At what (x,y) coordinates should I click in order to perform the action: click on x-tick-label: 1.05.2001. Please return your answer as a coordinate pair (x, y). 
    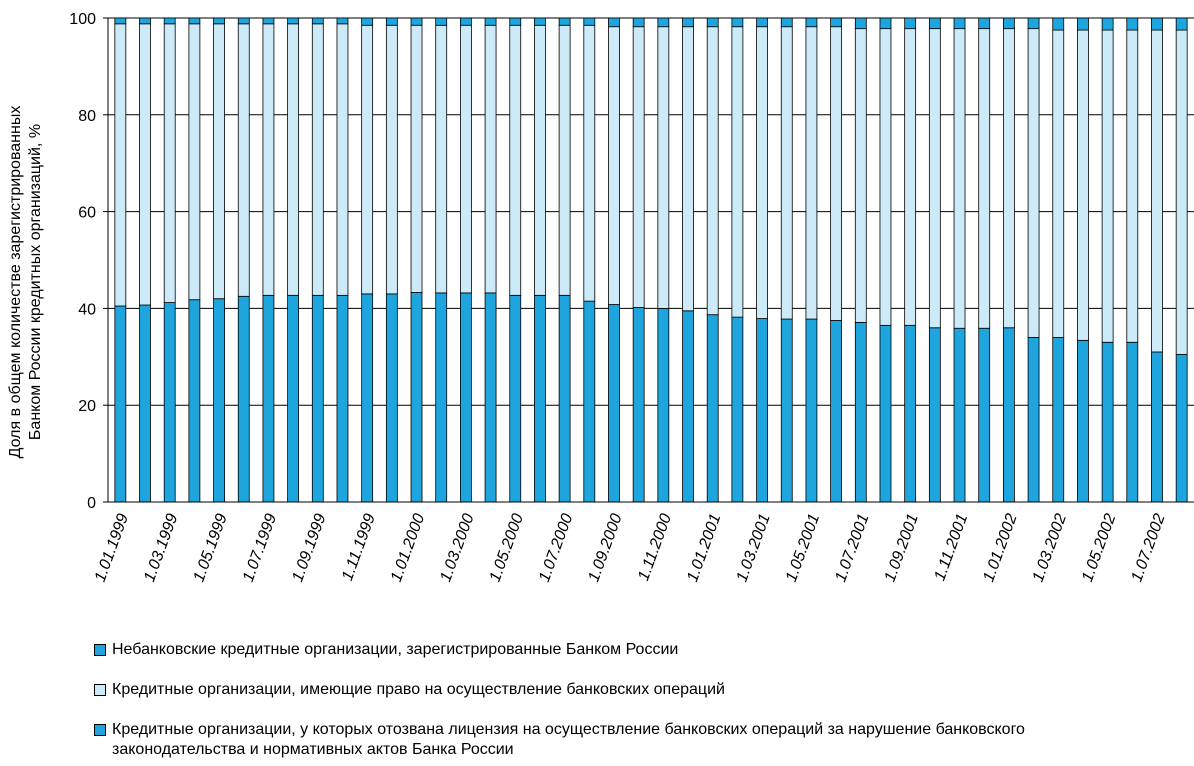
    Looking at the image, I should click on (803, 548).